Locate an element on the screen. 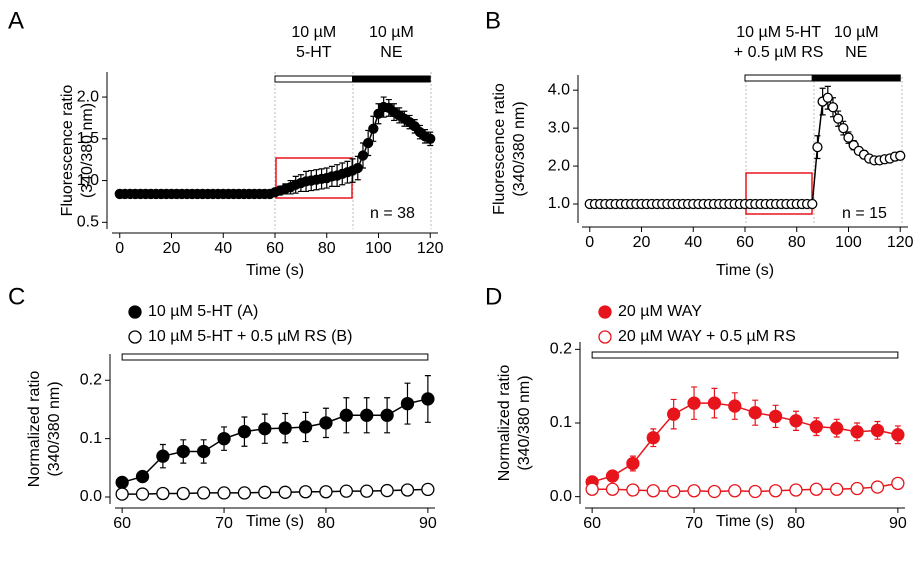  stimulus-label: 5-HT is located at coordinates (314, 52).